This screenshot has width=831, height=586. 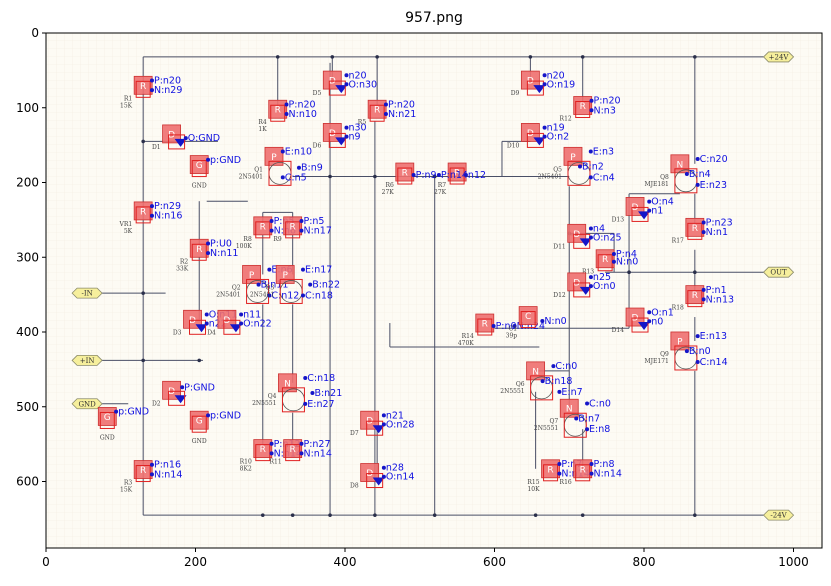 I want to click on pin-label: E:n13, so click(x=713, y=336).